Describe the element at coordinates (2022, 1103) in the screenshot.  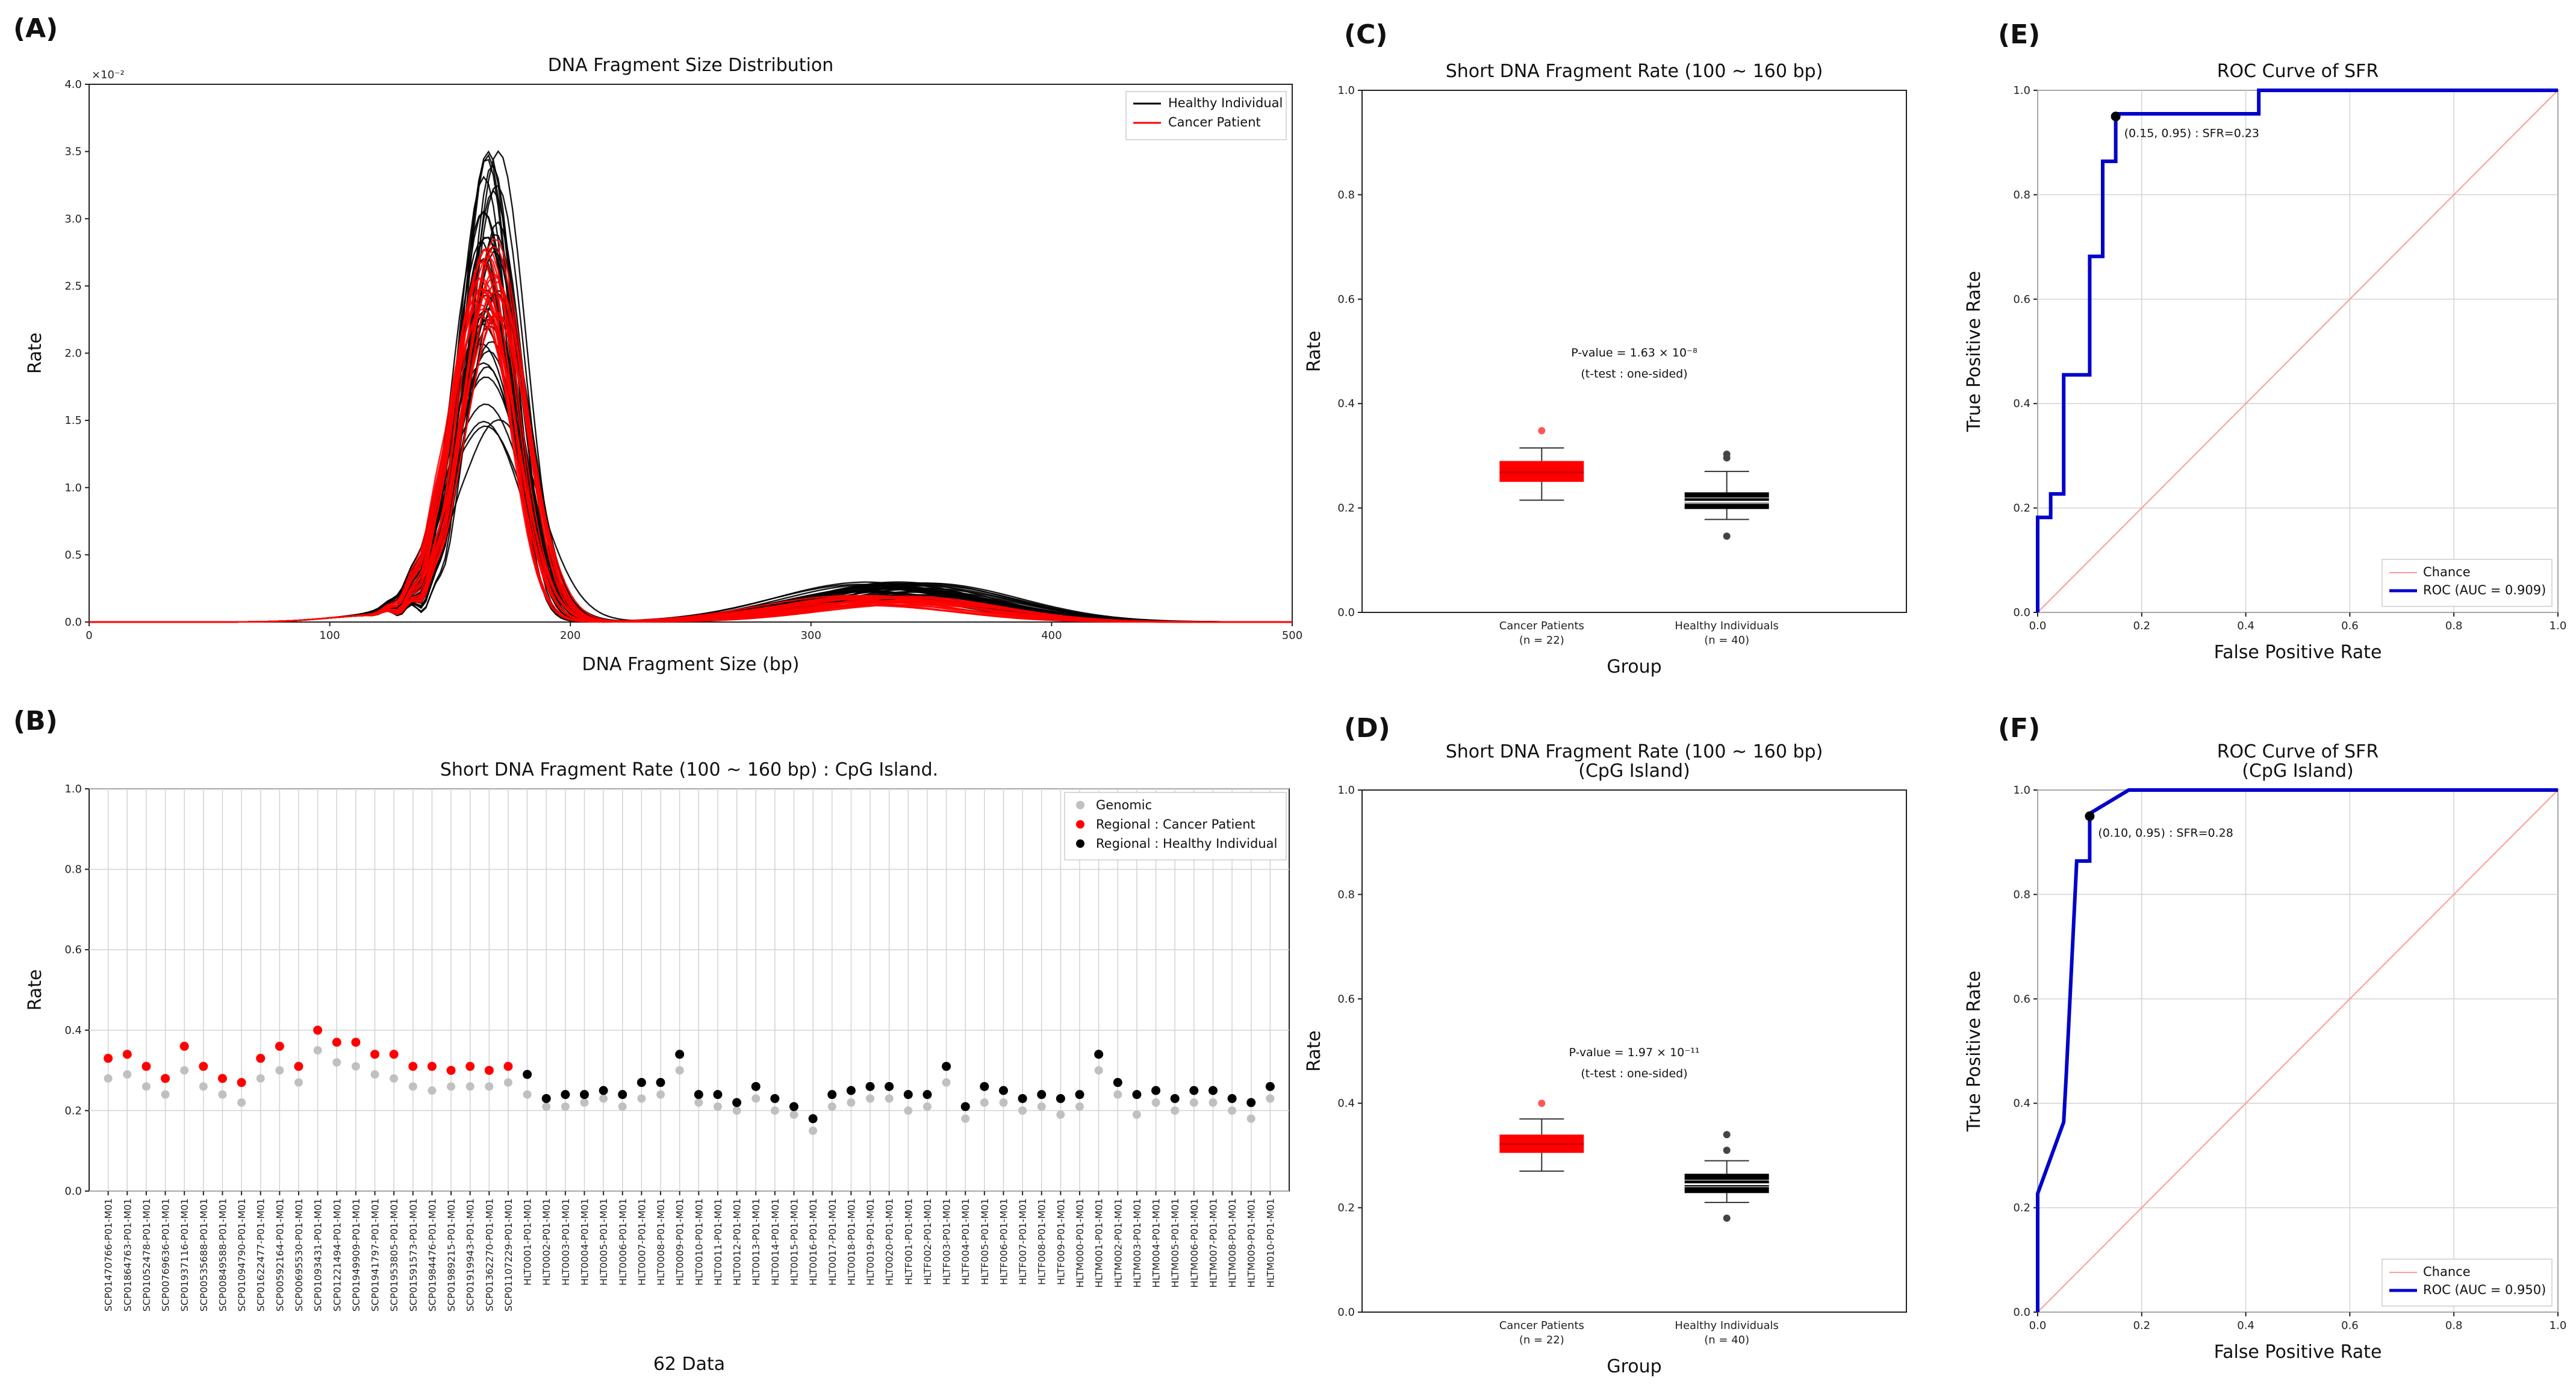
I see `panel-f-ytick-label: 0.4` at that location.